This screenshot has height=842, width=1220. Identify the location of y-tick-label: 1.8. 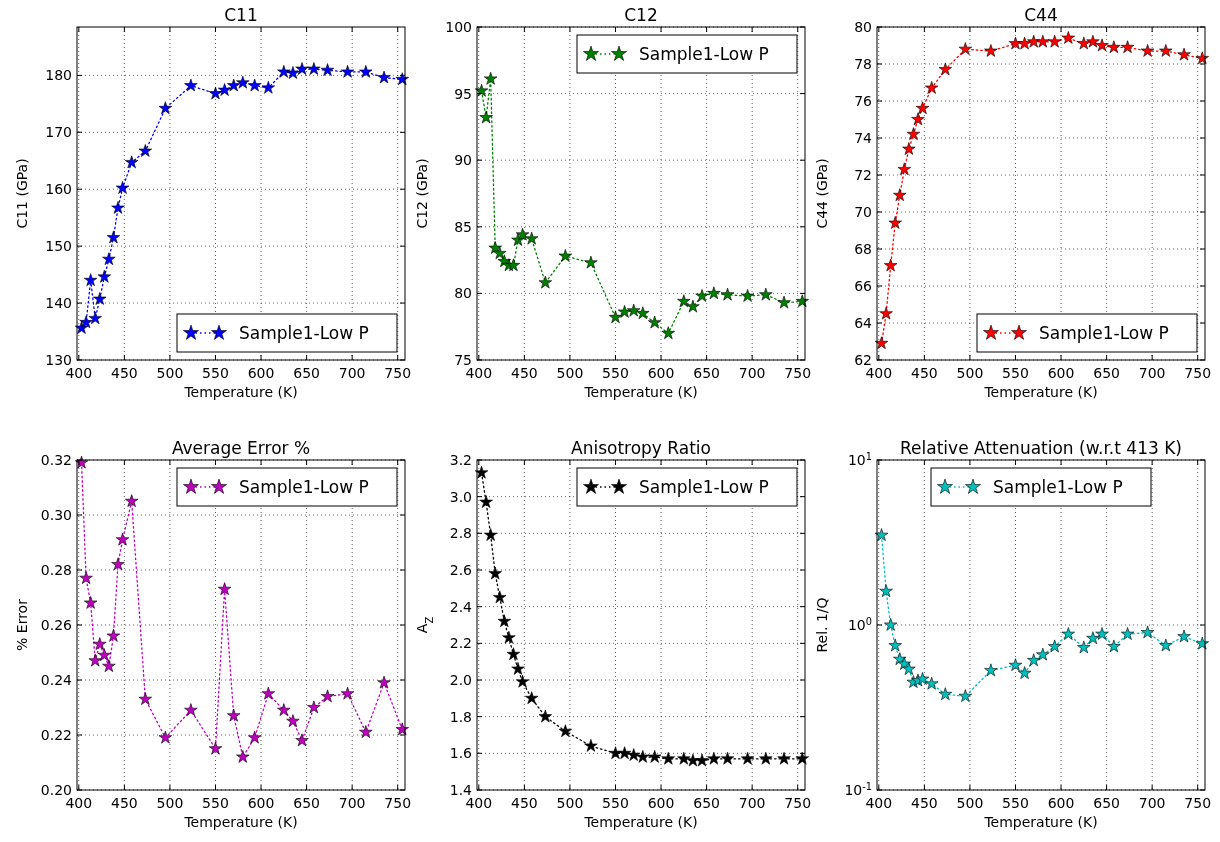
(460, 716).